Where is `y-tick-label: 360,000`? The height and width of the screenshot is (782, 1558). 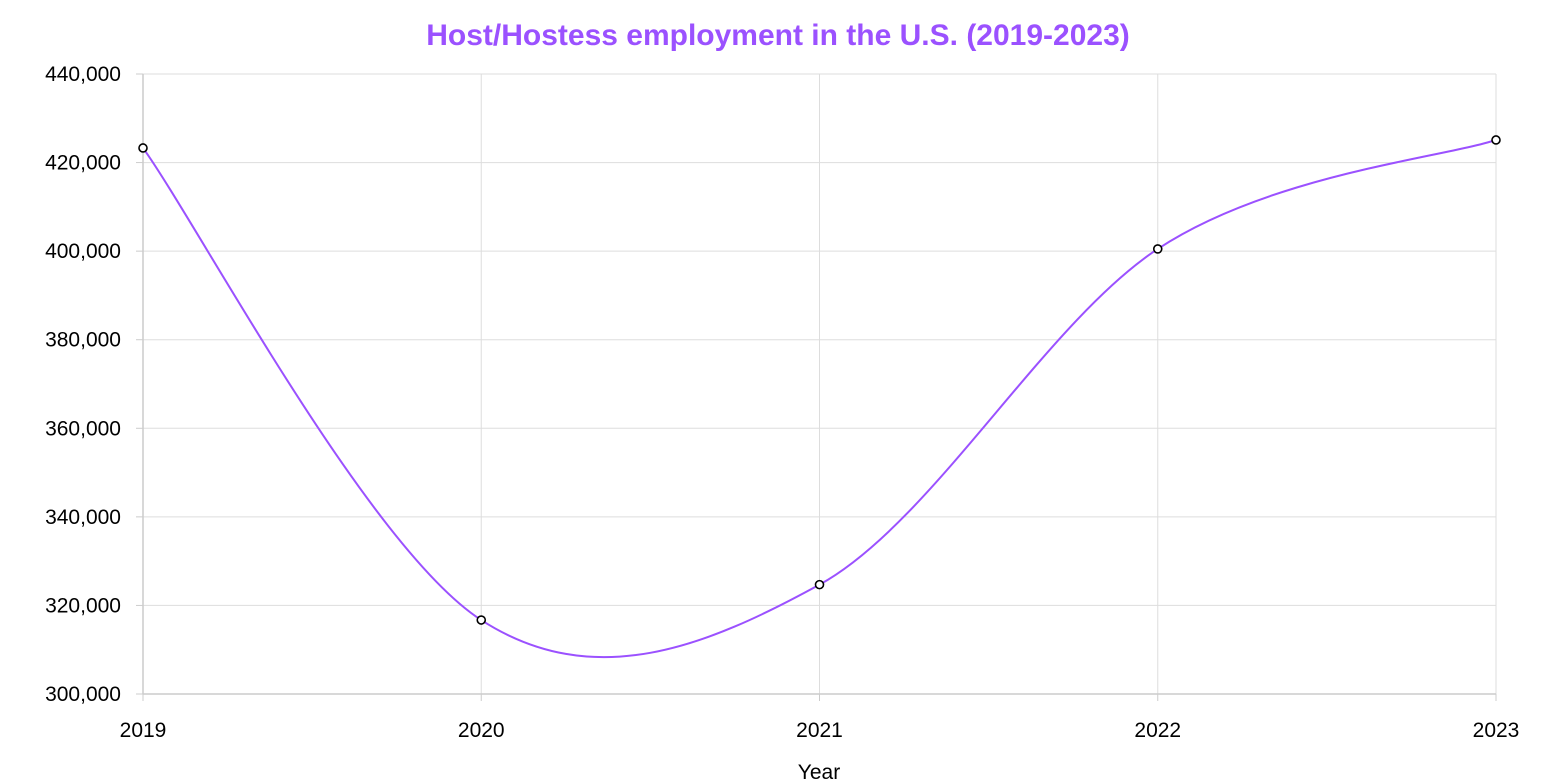
y-tick-label: 360,000 is located at coordinates (83, 428).